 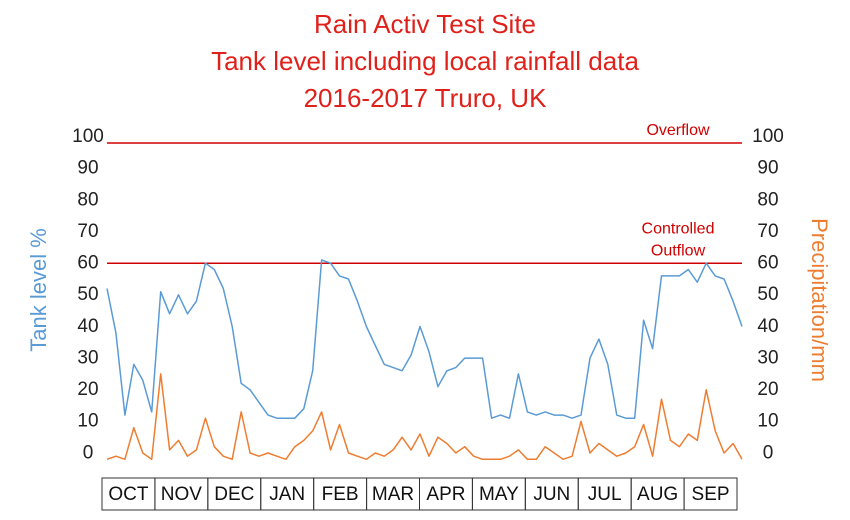 What do you see at coordinates (38, 290) in the screenshot?
I see `y-axis-label: Tank level %` at bounding box center [38, 290].